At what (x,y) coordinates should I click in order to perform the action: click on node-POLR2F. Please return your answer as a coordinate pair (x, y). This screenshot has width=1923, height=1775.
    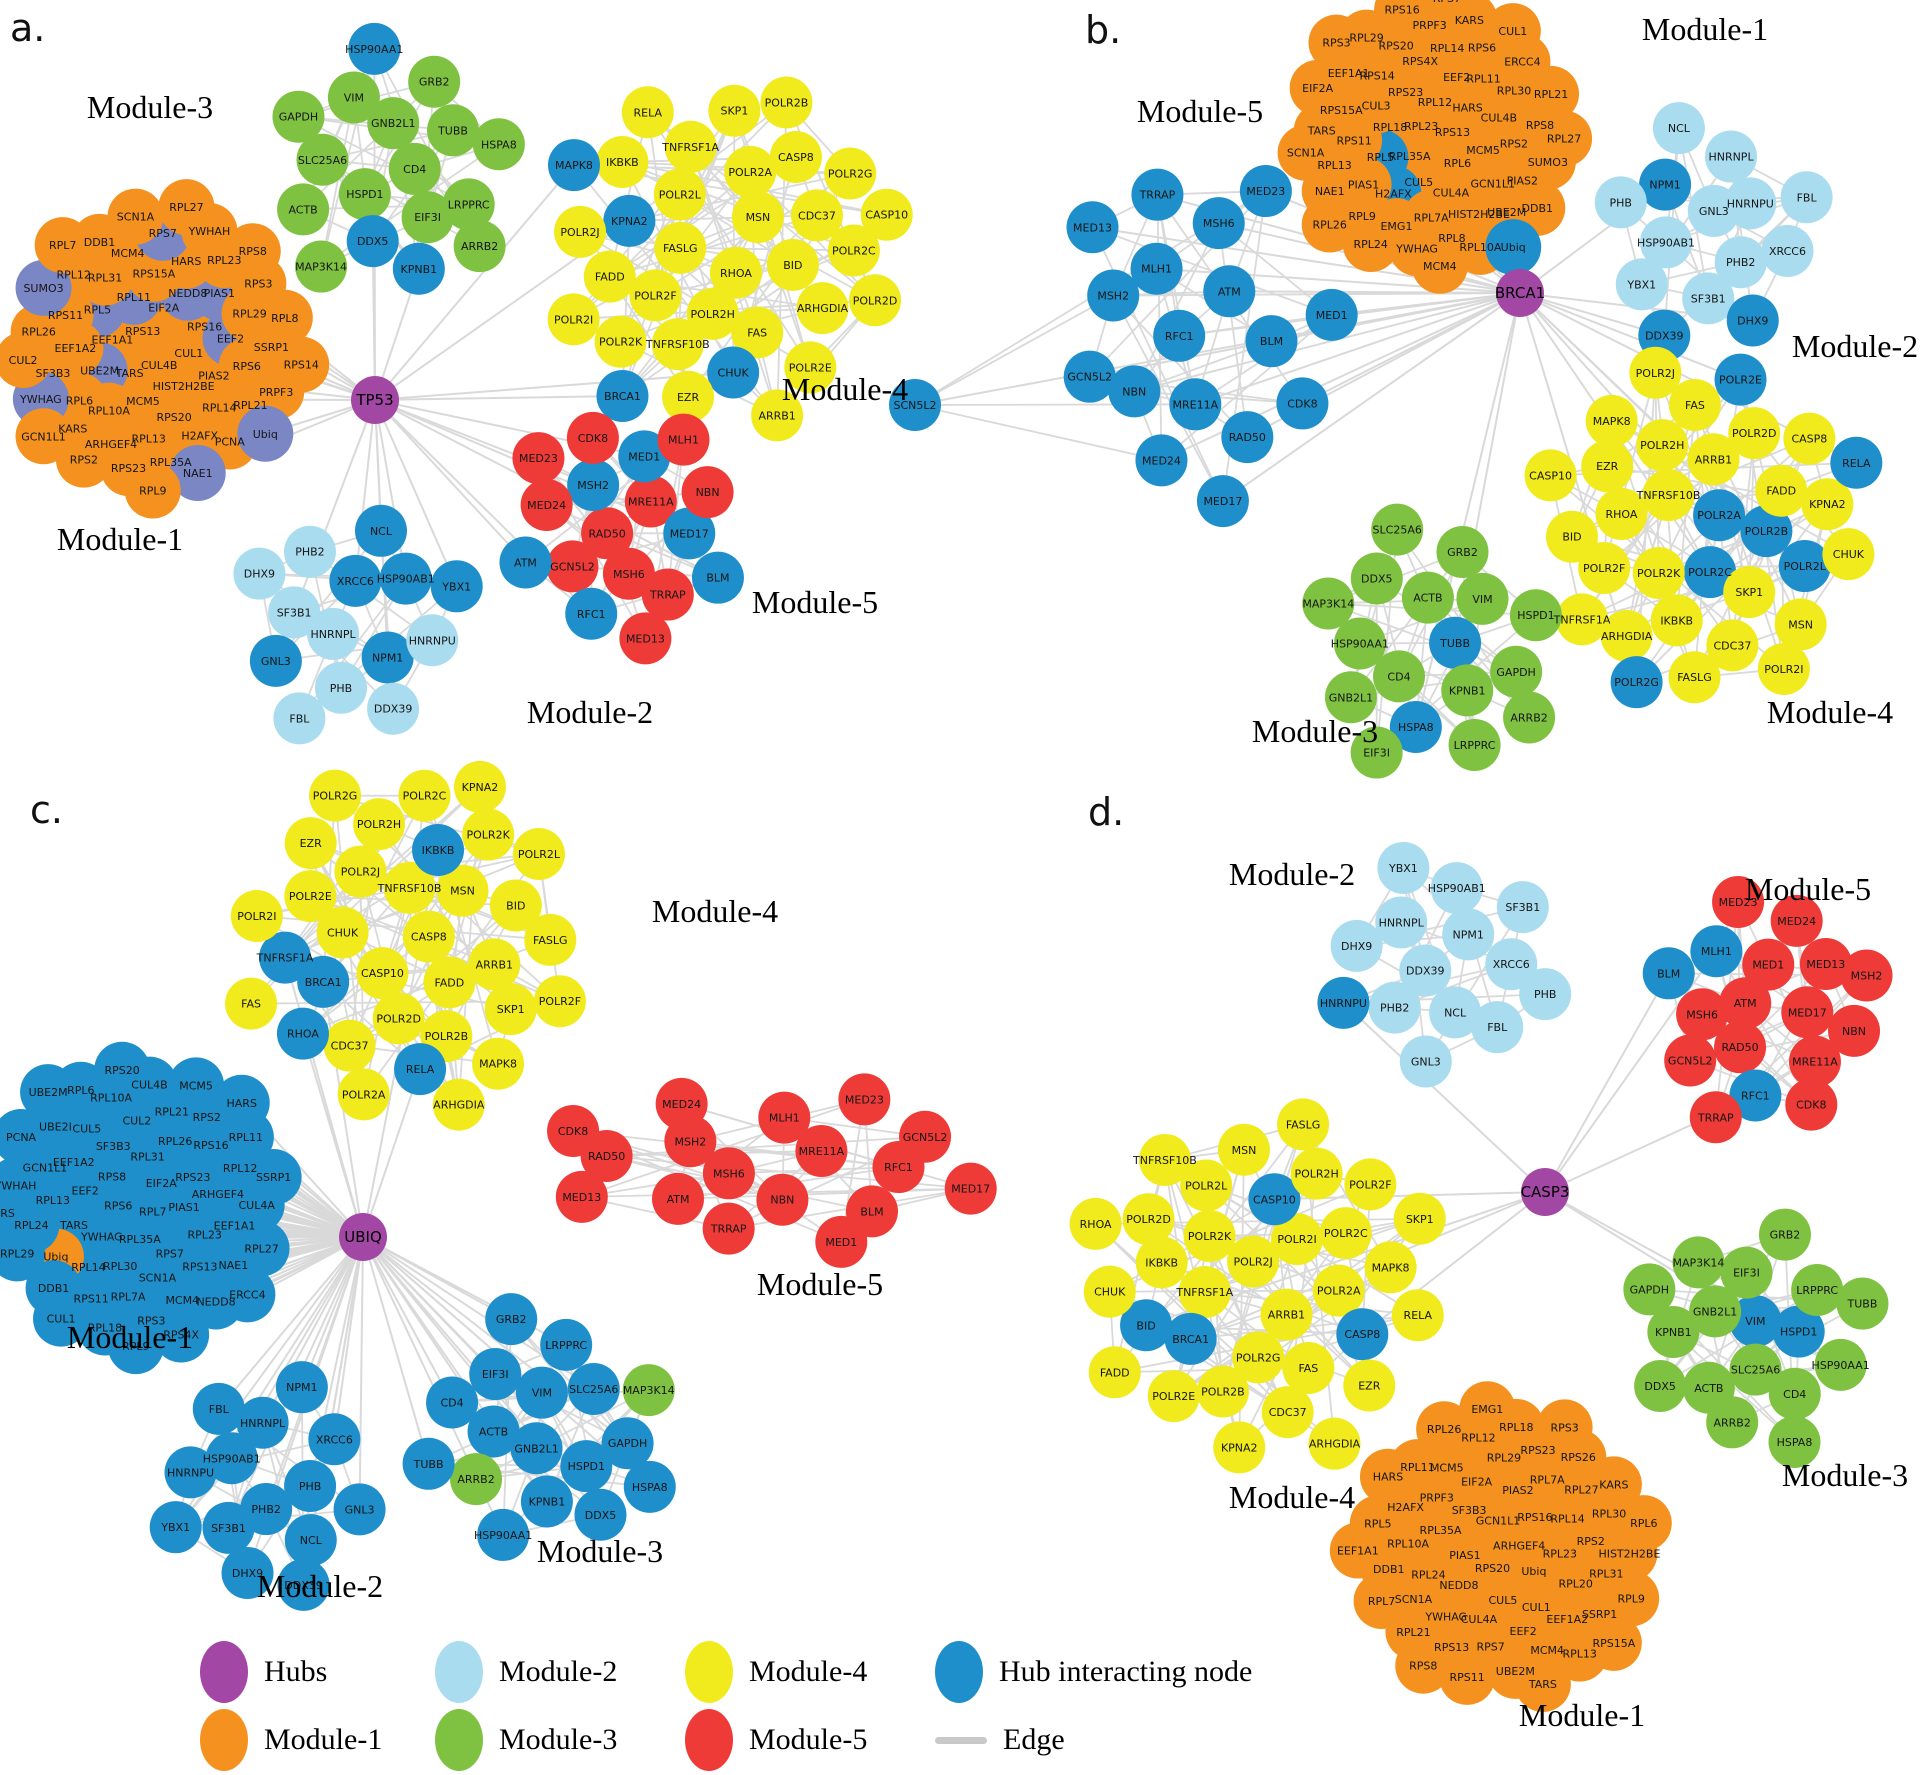
    Looking at the image, I should click on (559, 1001).